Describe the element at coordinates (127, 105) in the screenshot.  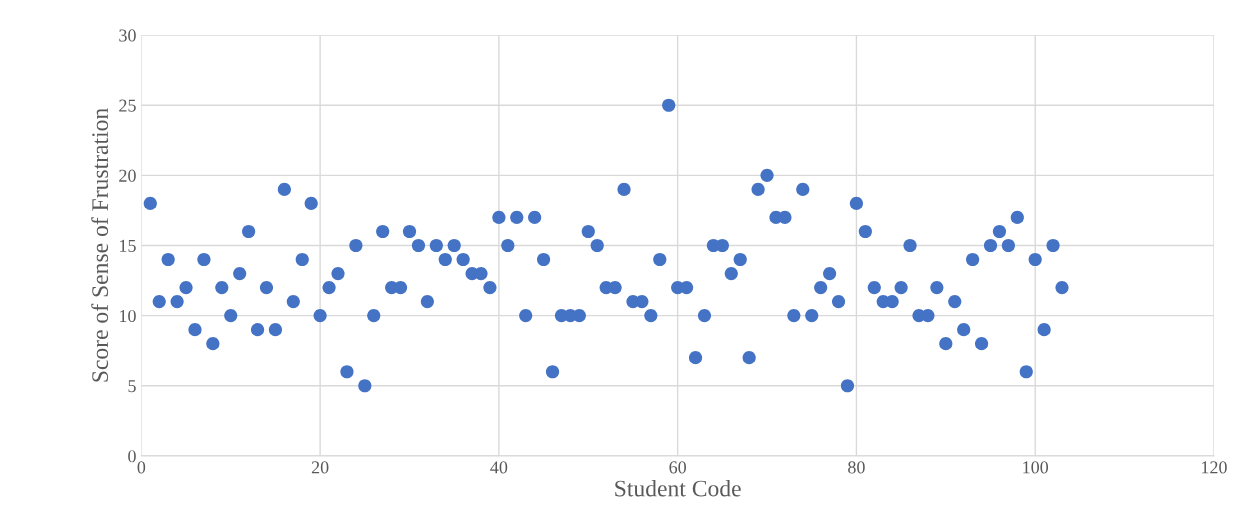
I see `y-tick-label: 25` at that location.